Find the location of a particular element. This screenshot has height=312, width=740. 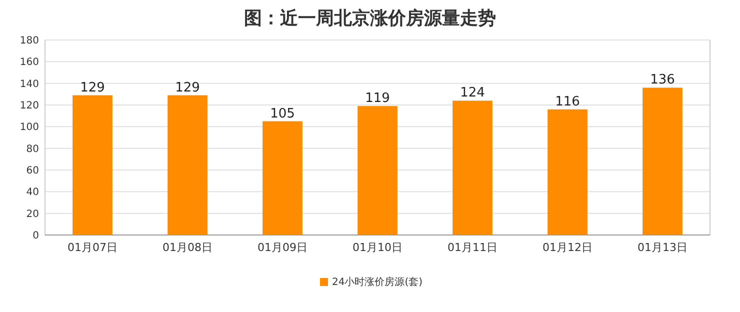

label: 136 is located at coordinates (662, 80).